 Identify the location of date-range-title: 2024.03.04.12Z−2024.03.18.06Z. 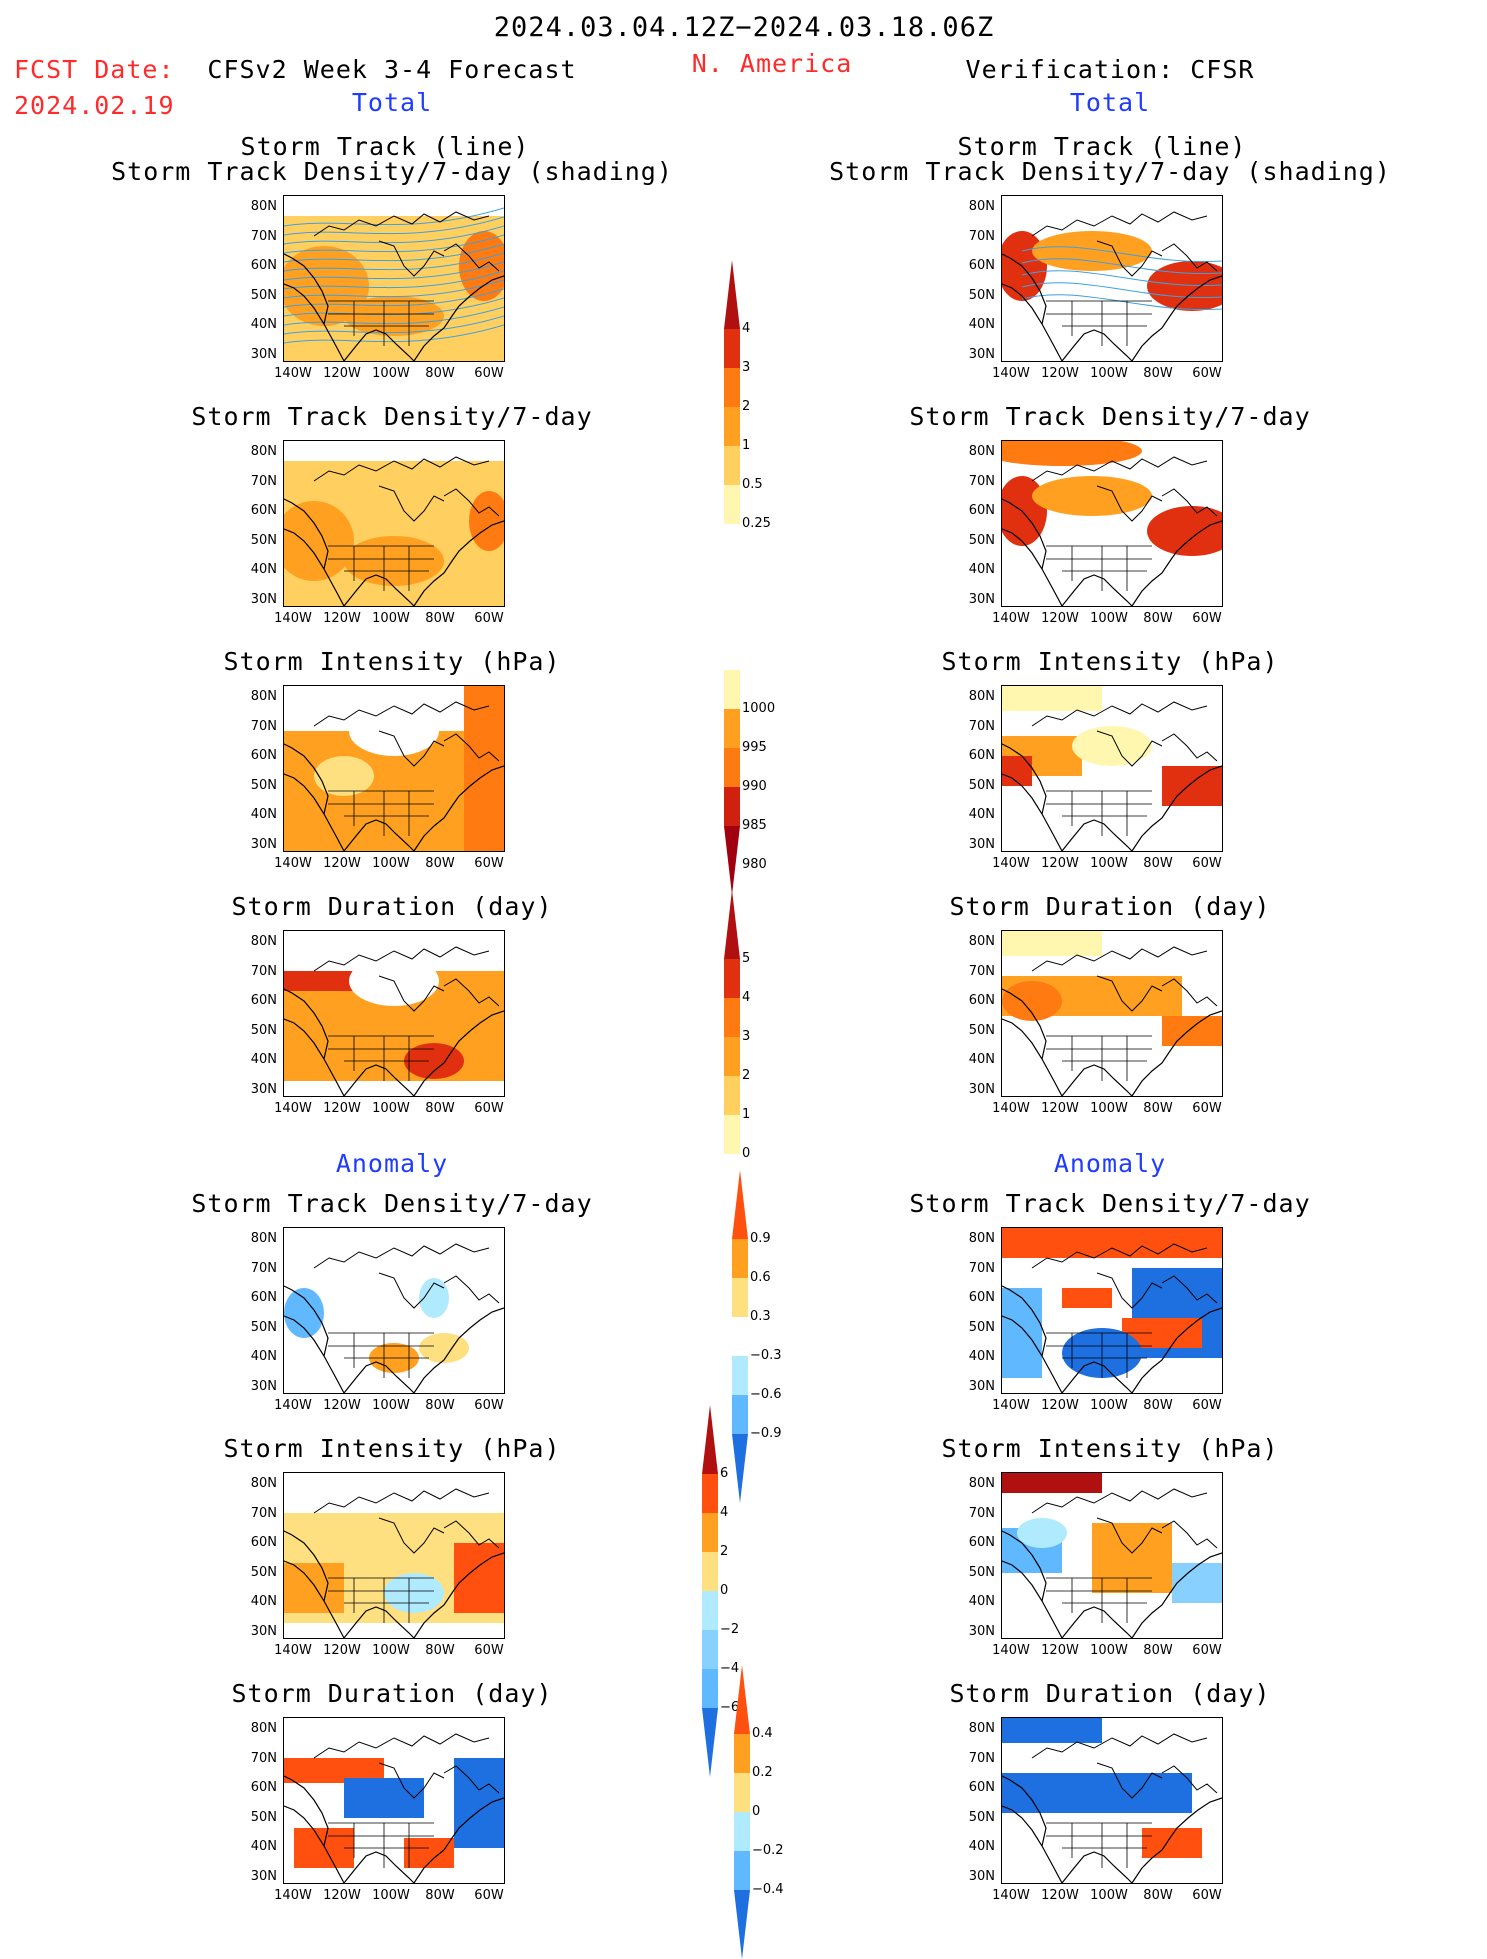
(744, 27).